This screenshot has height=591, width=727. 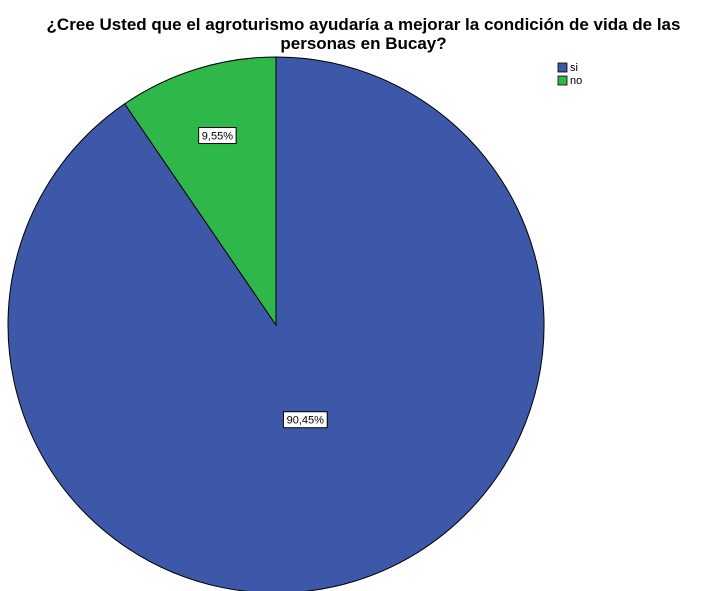 I want to click on legend-item-si: si, so click(x=567, y=68).